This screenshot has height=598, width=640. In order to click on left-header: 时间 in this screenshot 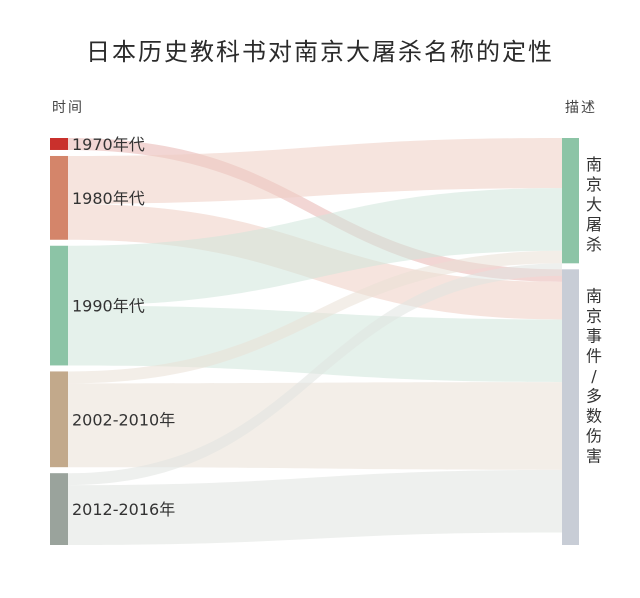, I will do `click(68, 108)`.